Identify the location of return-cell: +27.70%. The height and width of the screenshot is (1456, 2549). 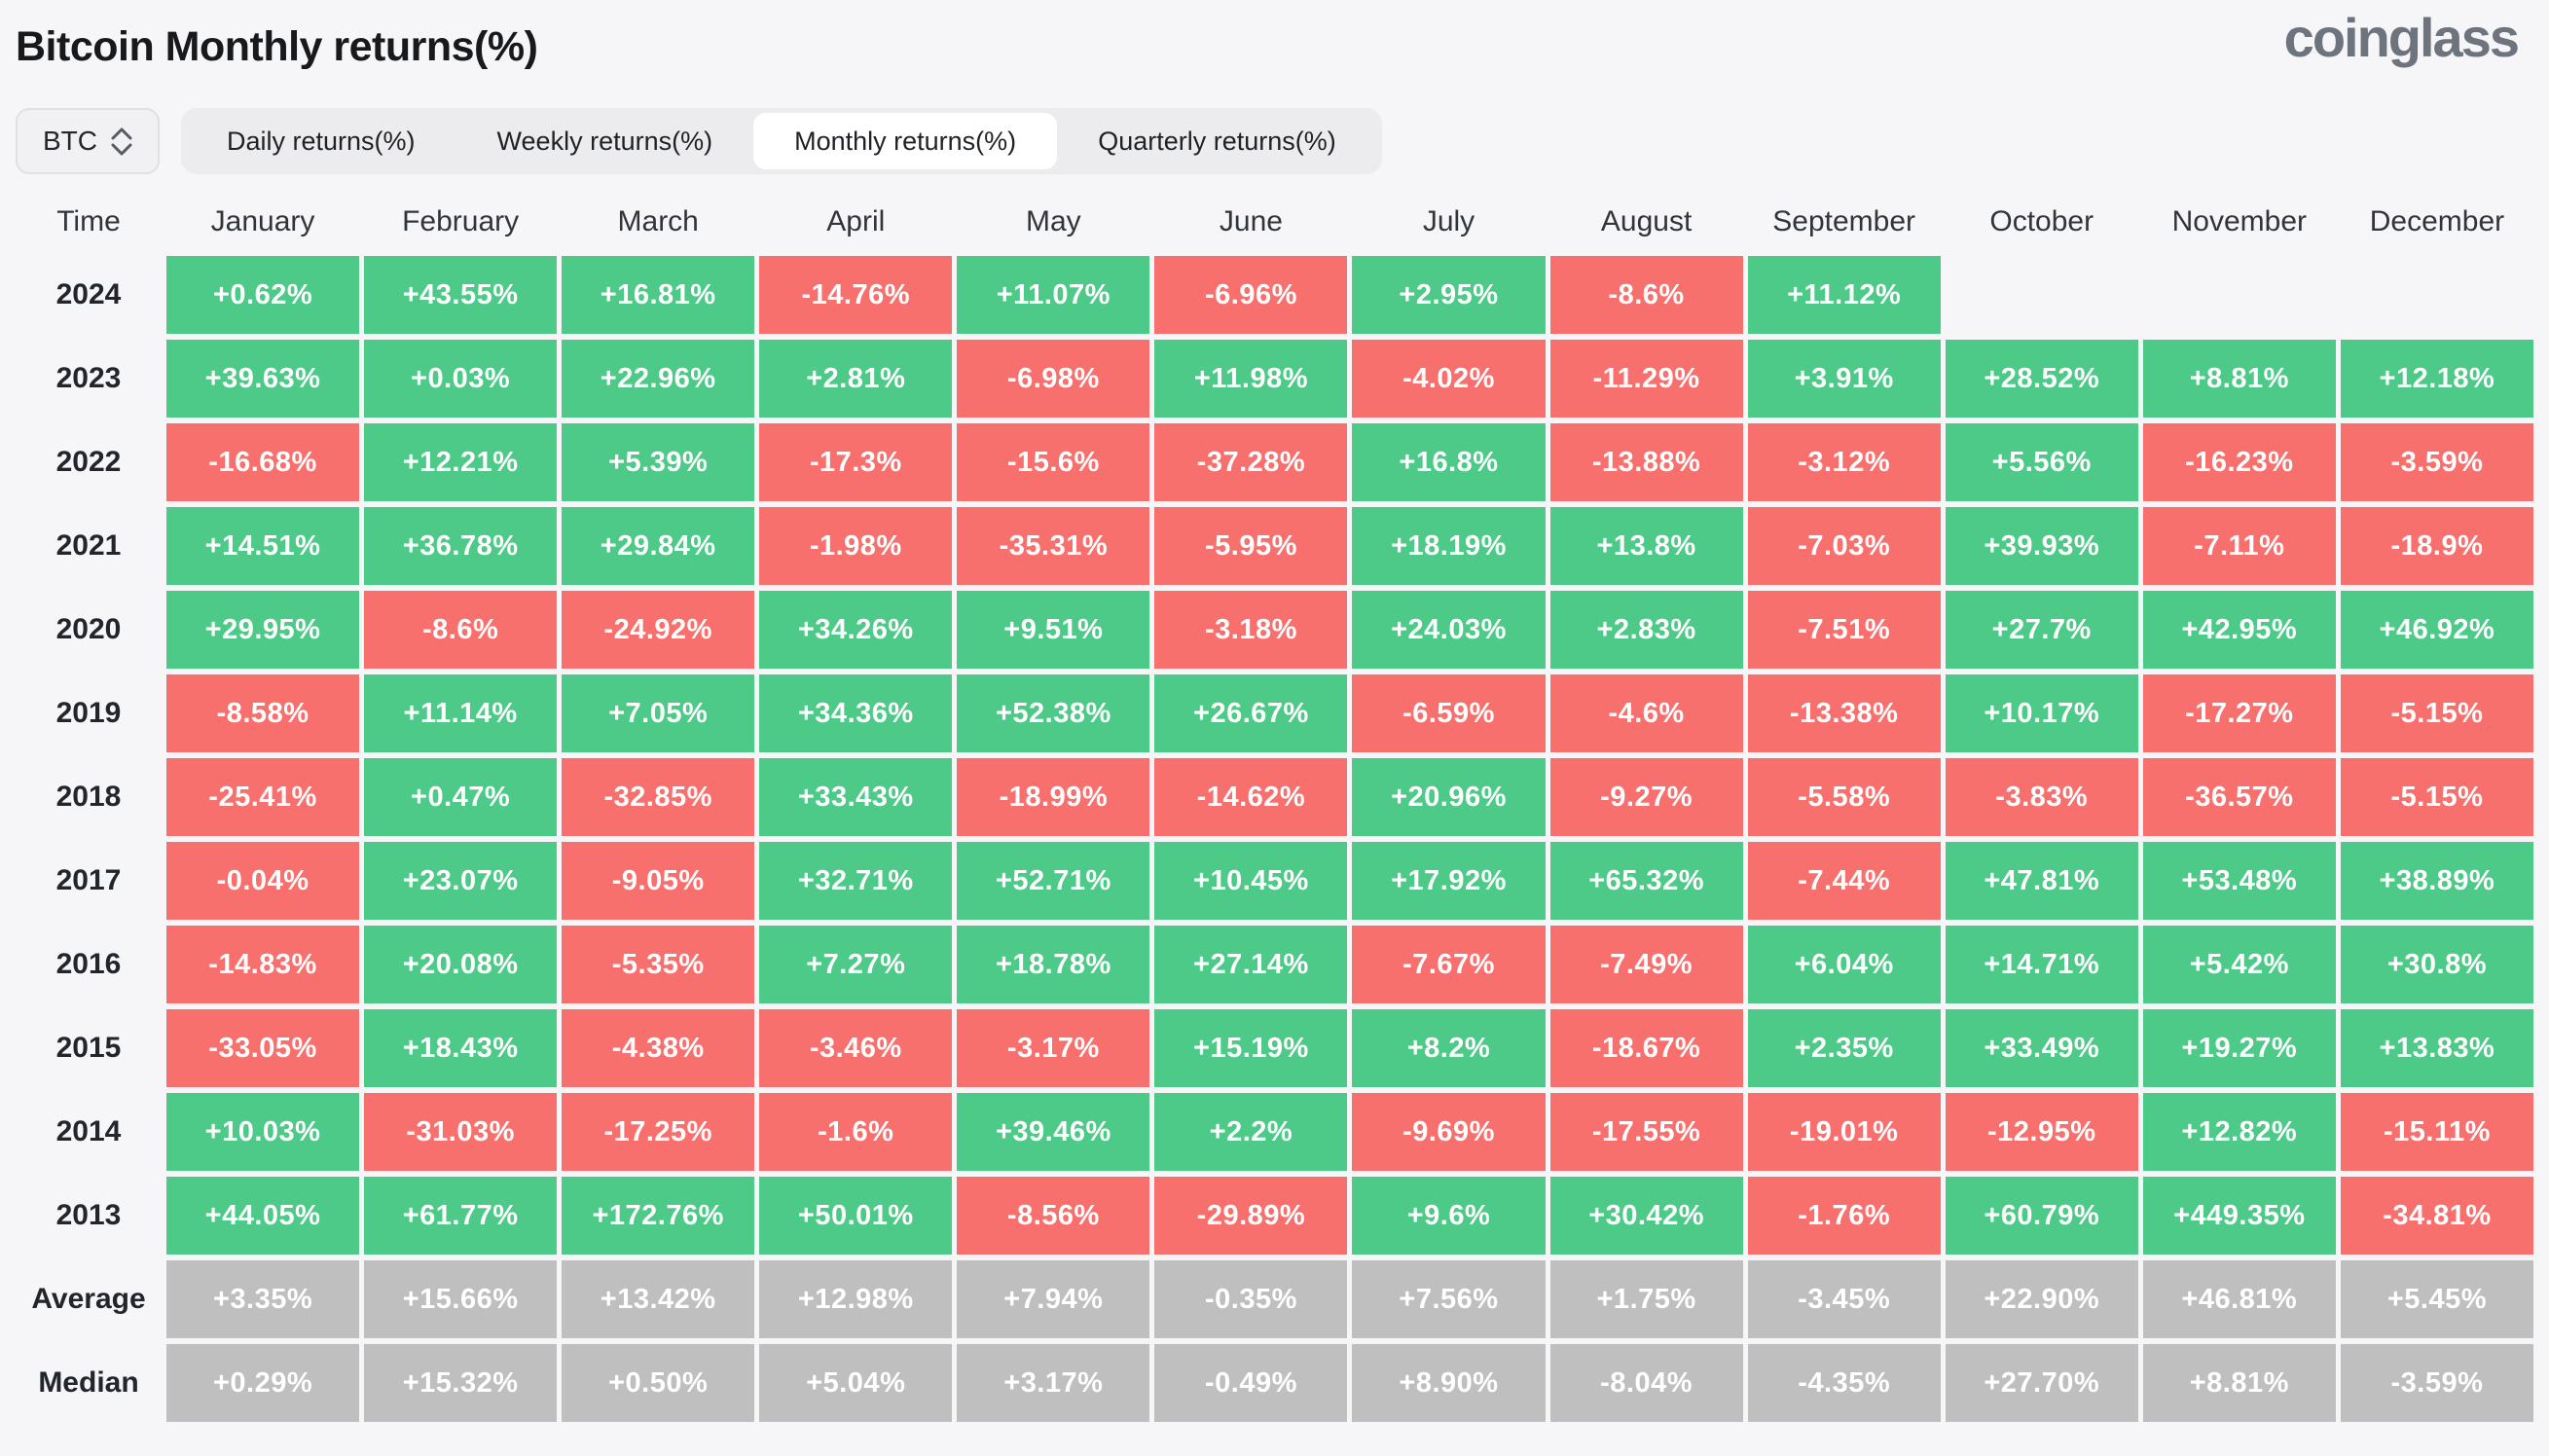
(2042, 1383).